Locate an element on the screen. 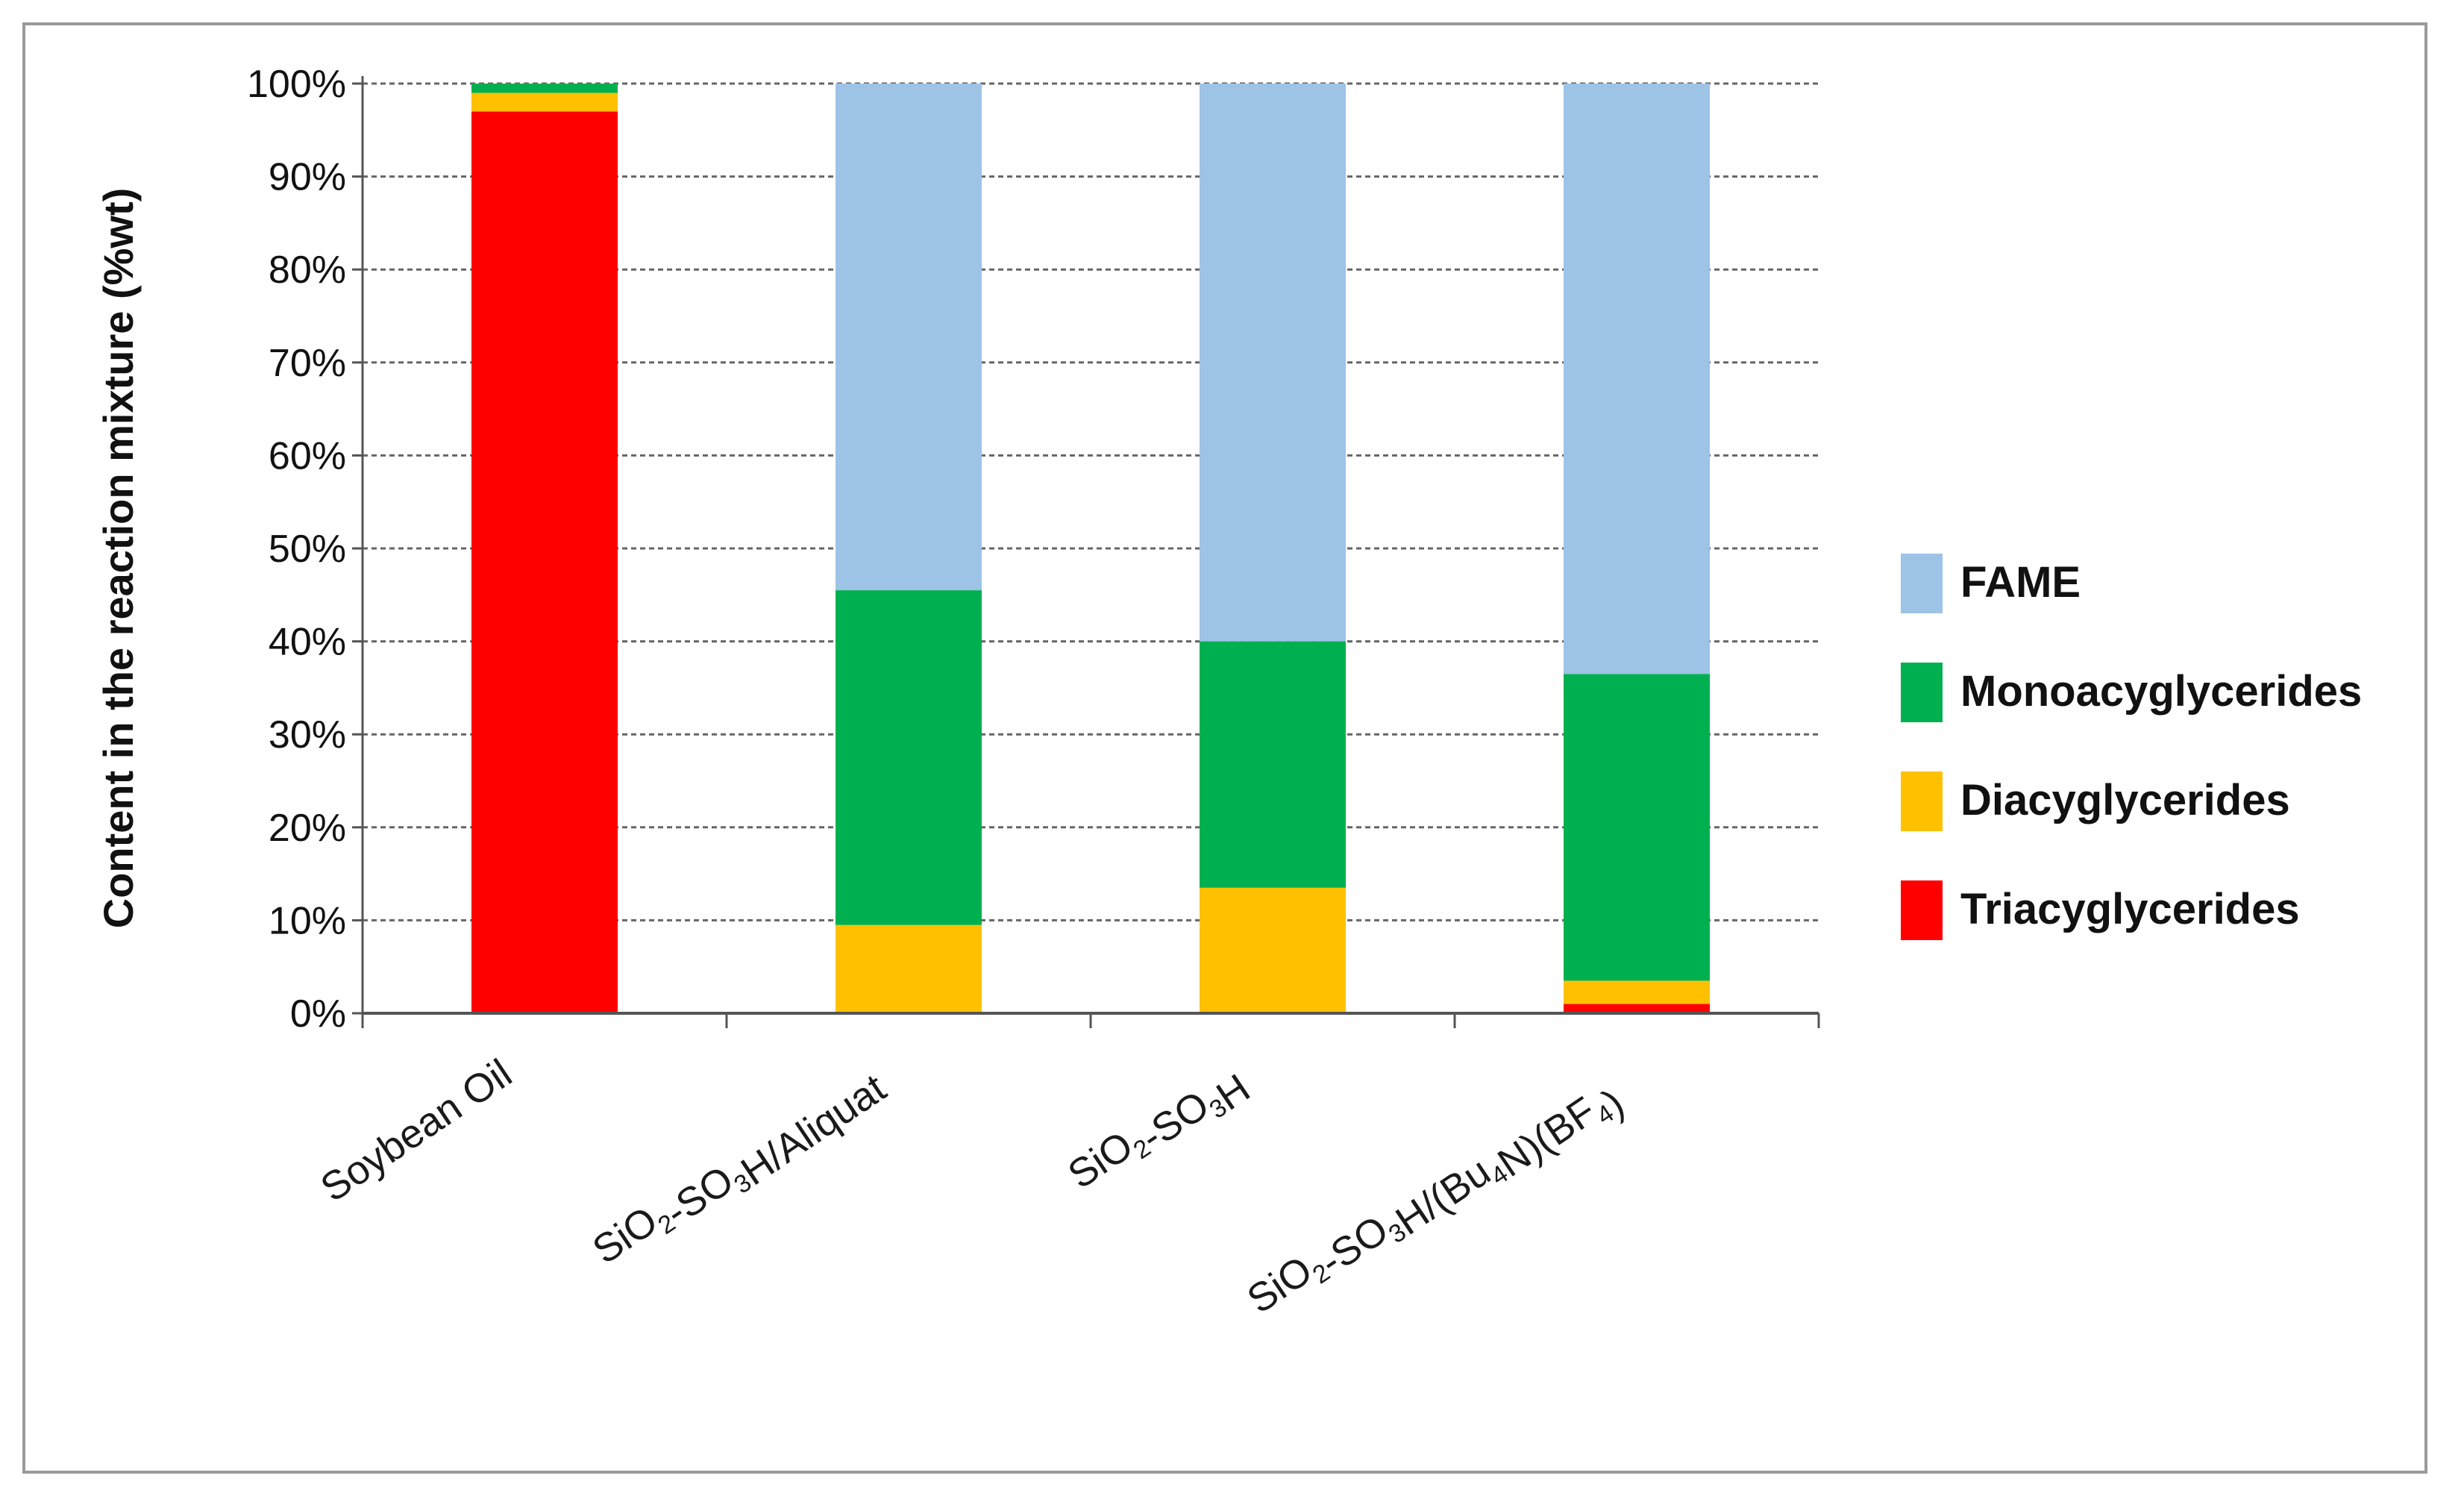 This screenshot has height=1499, width=2464. y-axis-ticks: 0% 10% 20% 30% 40% 50% 60% 70% 80% 90% 100% is located at coordinates (305, 549).